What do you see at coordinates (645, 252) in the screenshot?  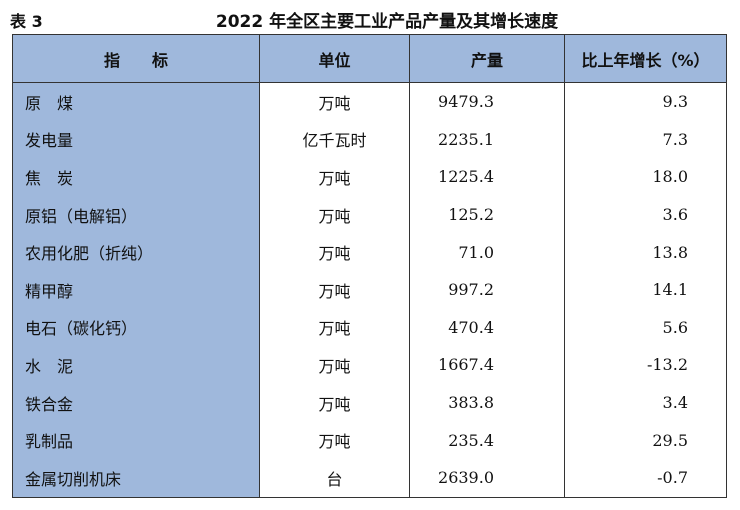 I see `row-growth: 13.8` at bounding box center [645, 252].